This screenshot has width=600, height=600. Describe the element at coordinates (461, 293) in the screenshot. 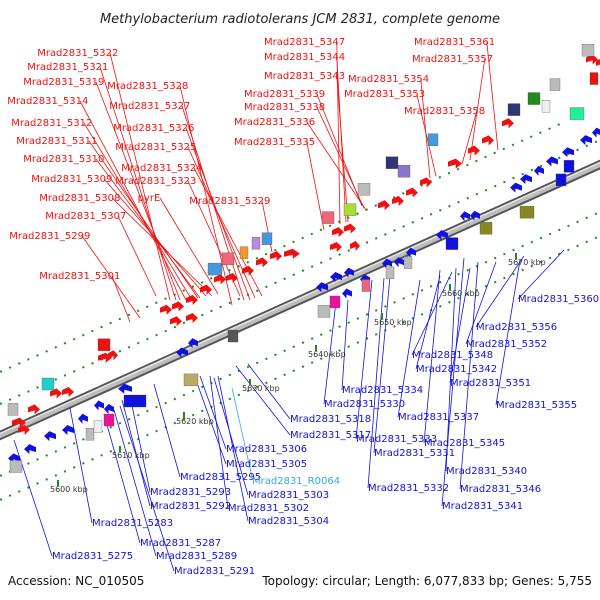

I see `kbp-tick-label: 5660 kbp` at that location.